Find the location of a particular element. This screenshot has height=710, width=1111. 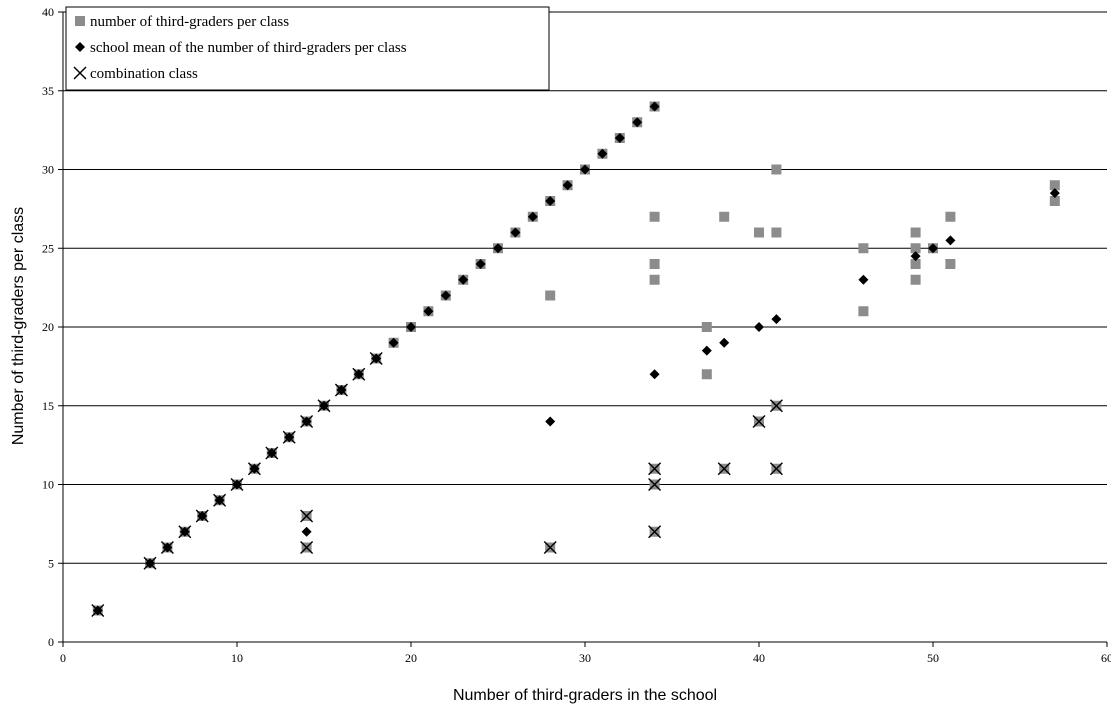

legend-square-icon is located at coordinates (80, 21).